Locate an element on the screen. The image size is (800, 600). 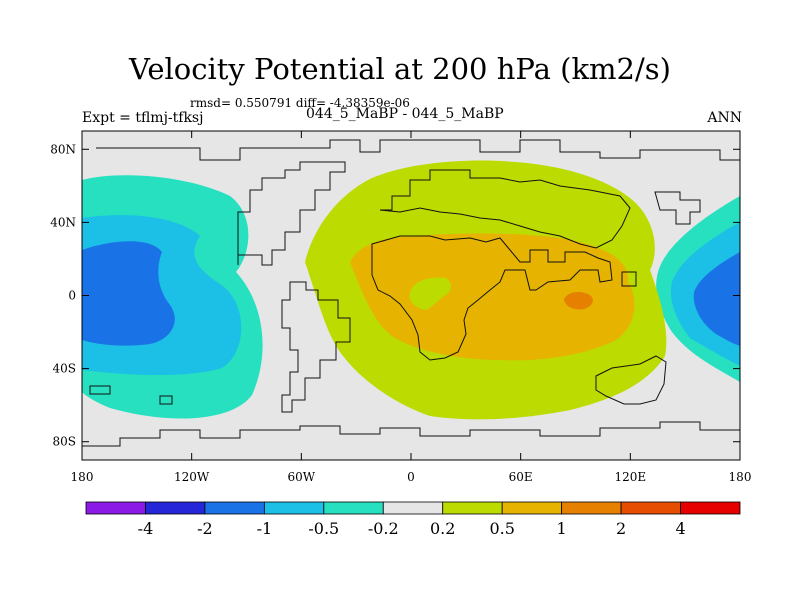
case-label: 044_5_MaBP - 044_5_MaBP is located at coordinates (405, 114).